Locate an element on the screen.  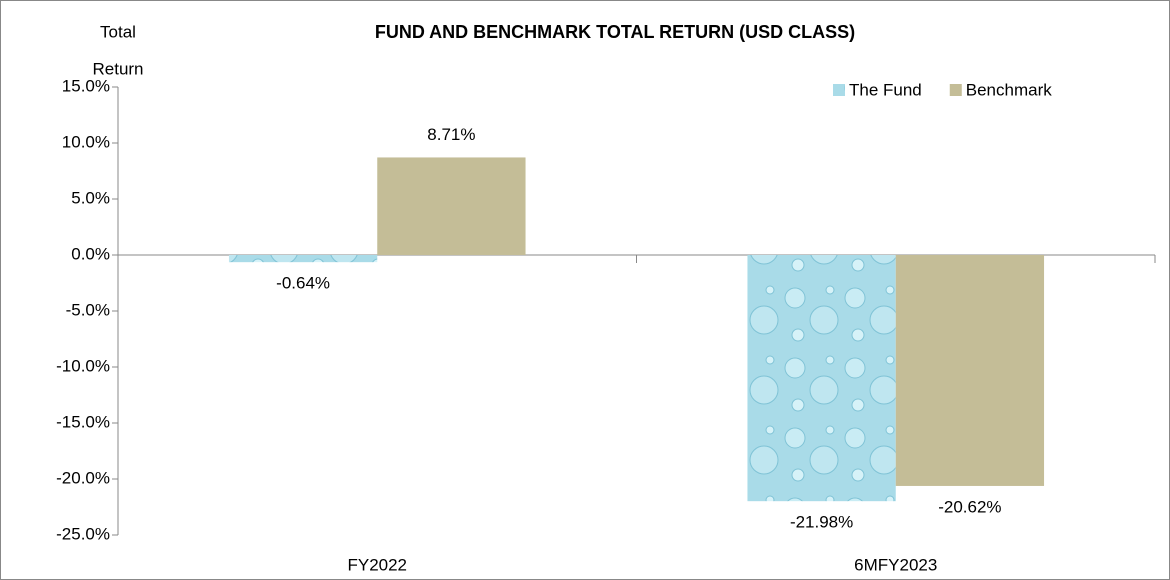
y-tick-label: -15.0% is located at coordinates (83, 421).